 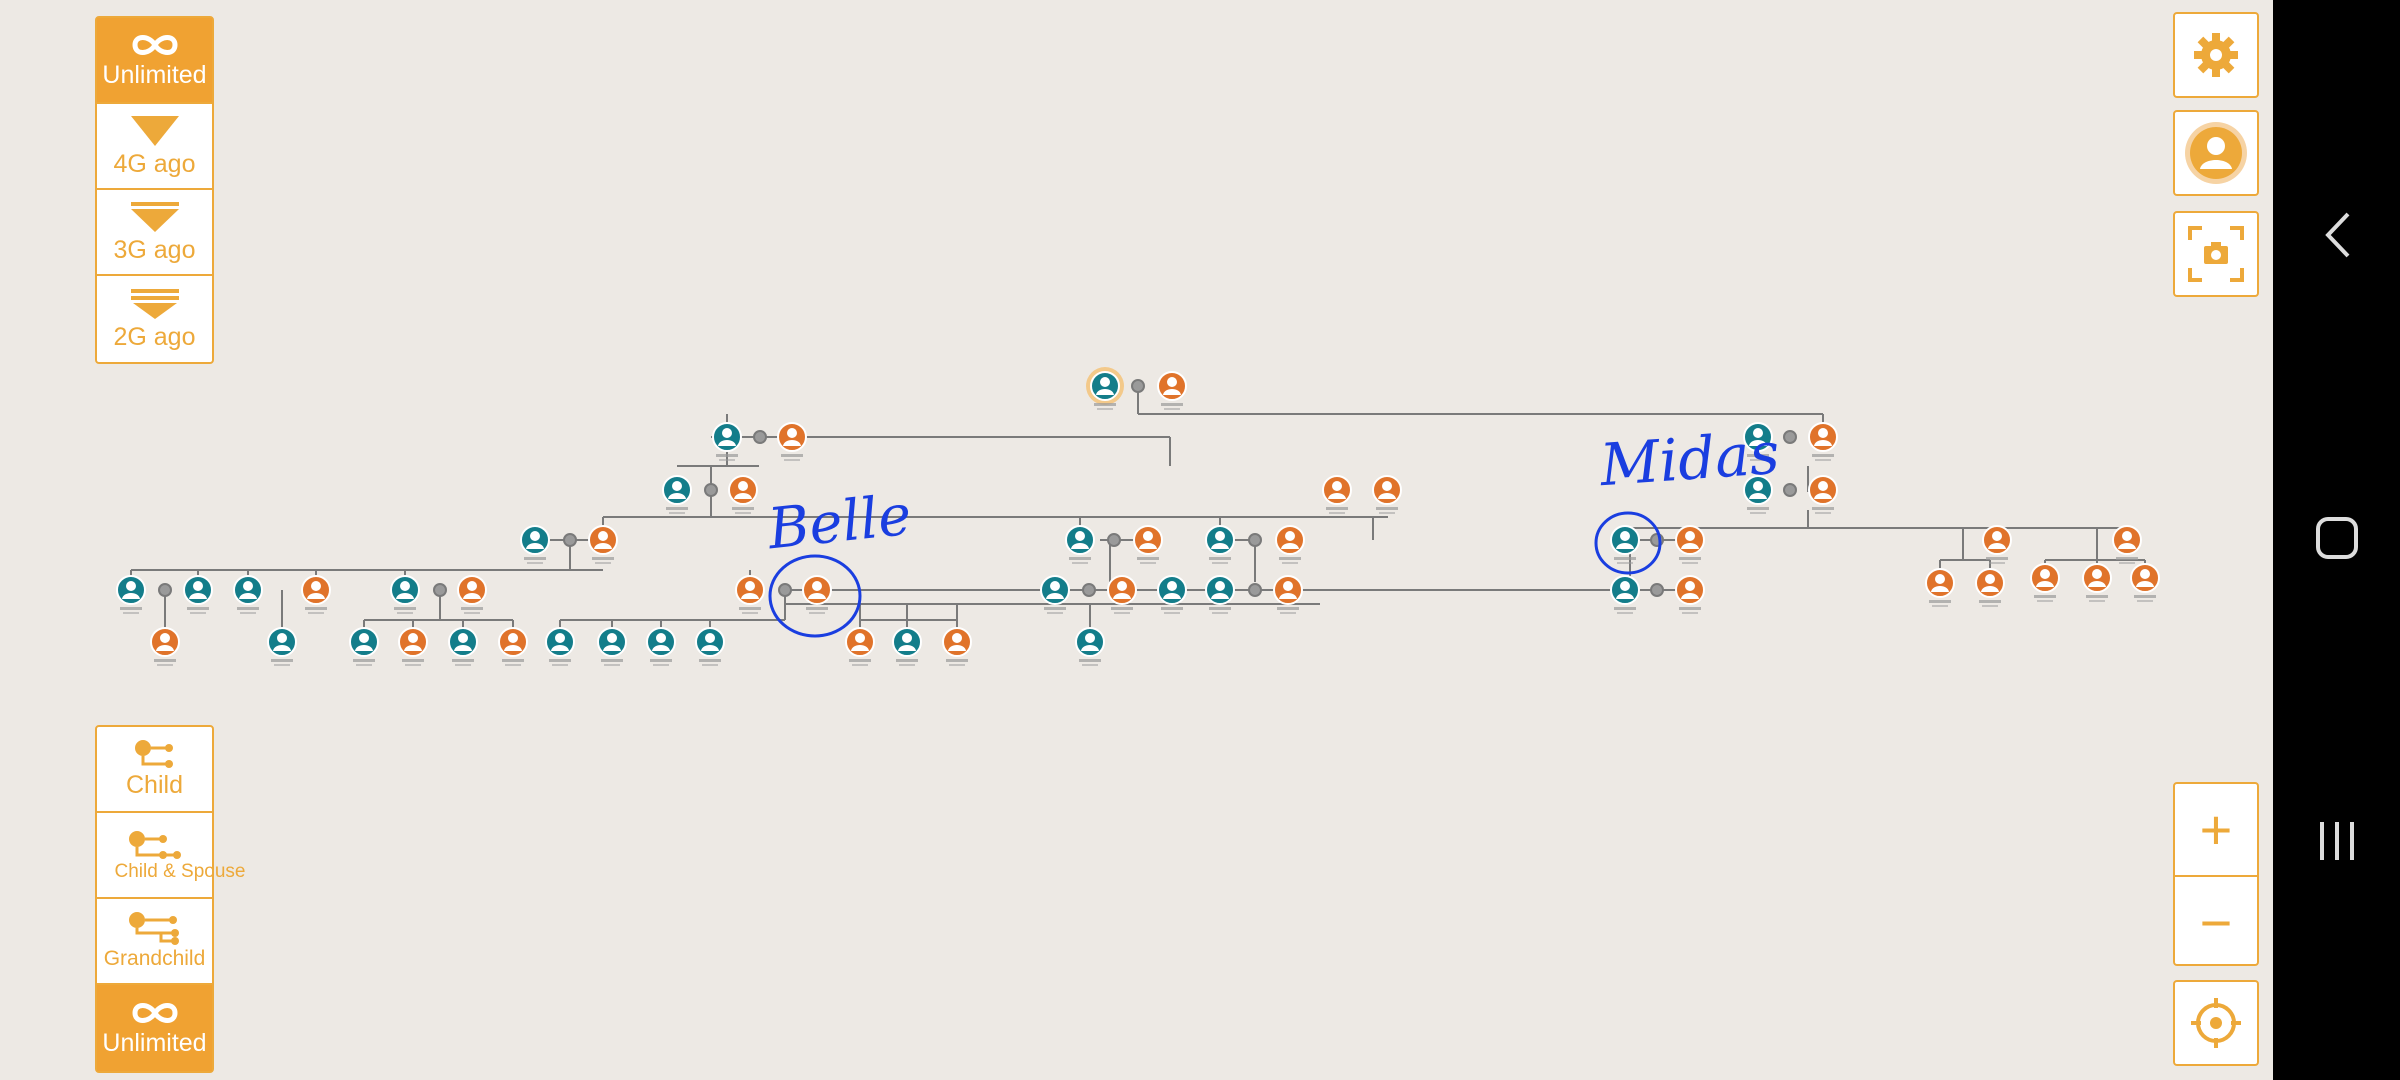 I want to click on home-nav-button, so click(x=2336, y=538).